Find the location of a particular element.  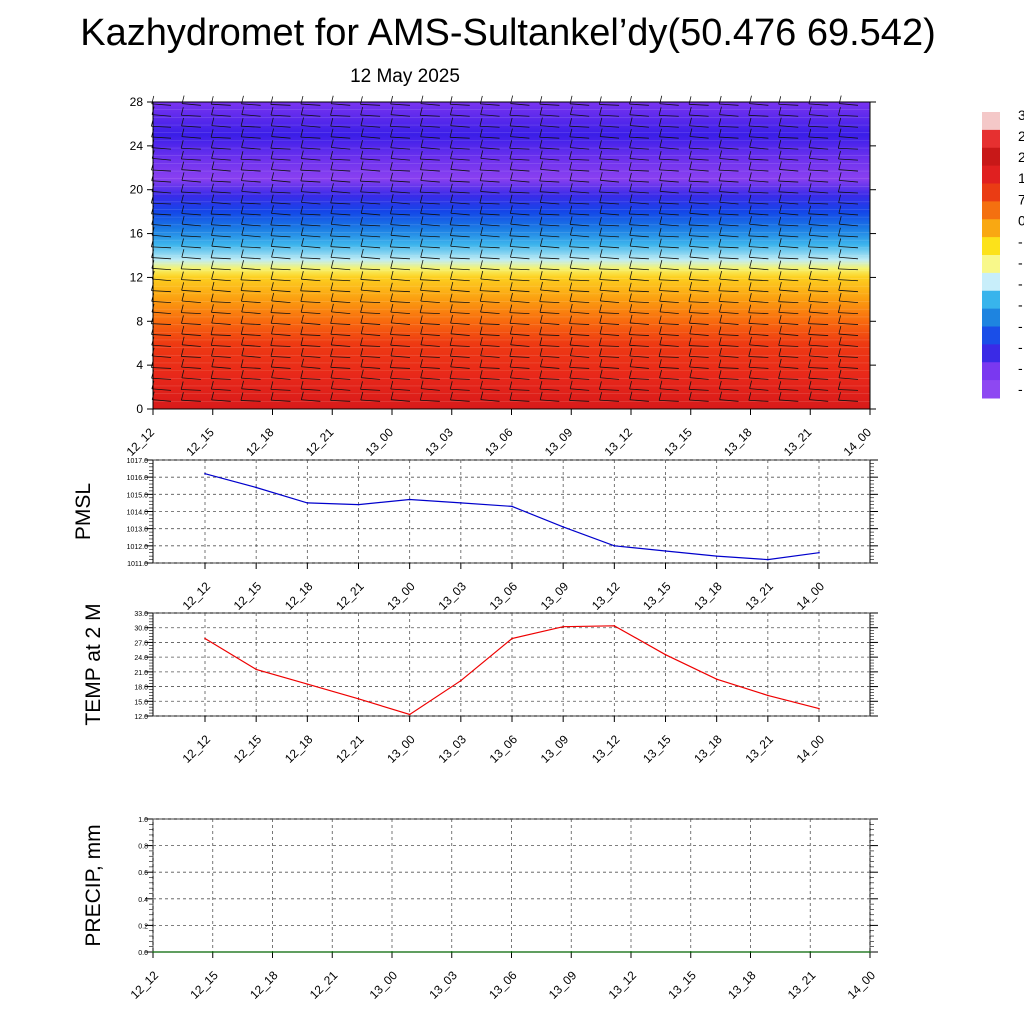

x-tick-label: 13_18 is located at coordinates (742, 985).